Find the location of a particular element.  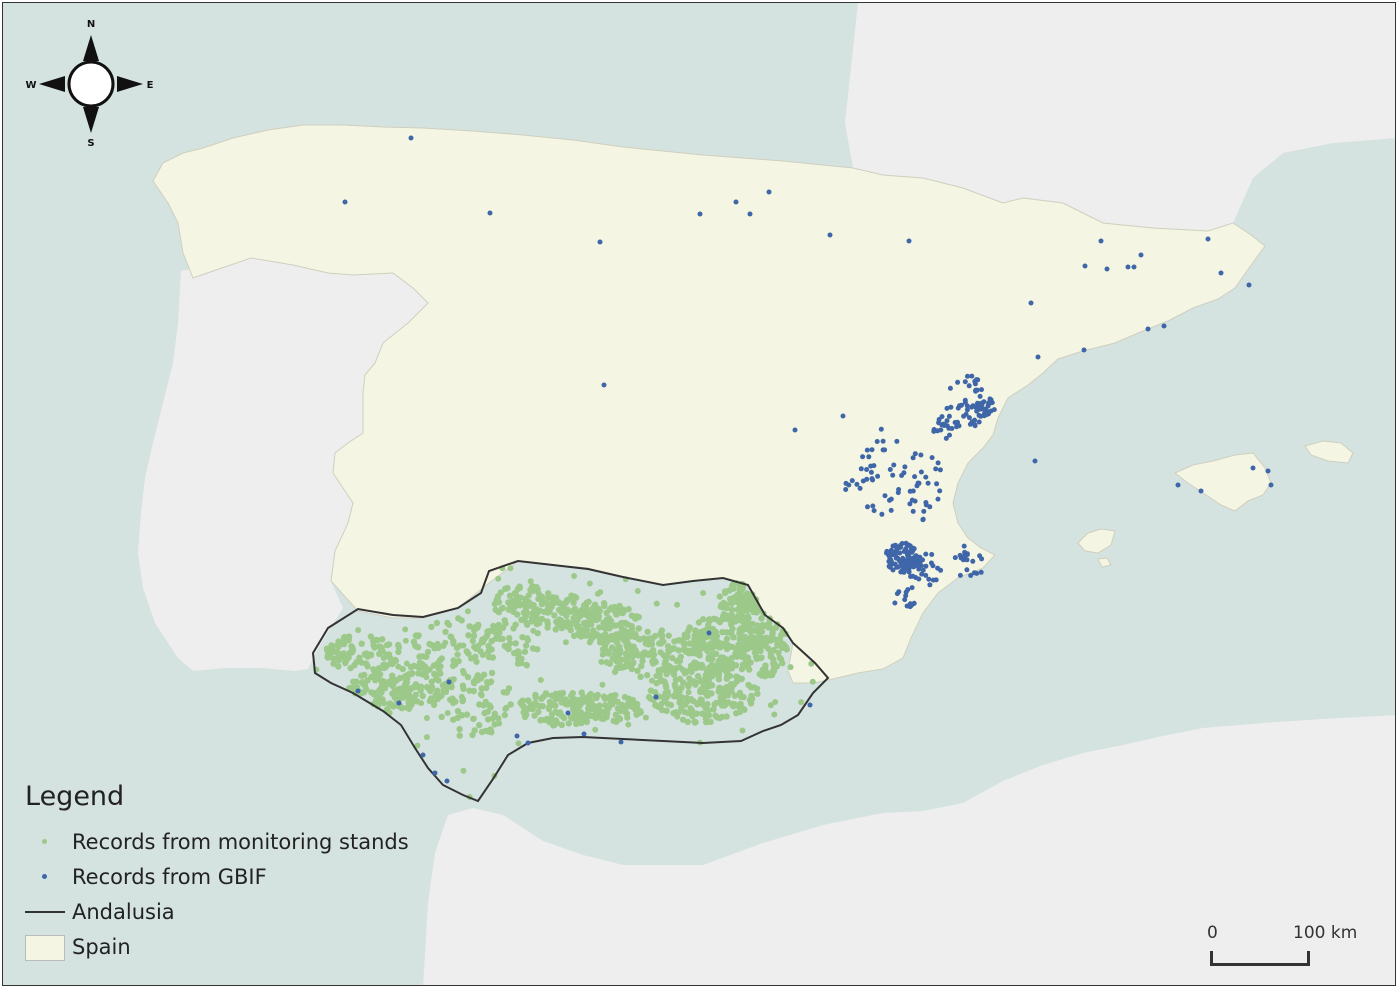

boundary-line-icon is located at coordinates (45, 912).